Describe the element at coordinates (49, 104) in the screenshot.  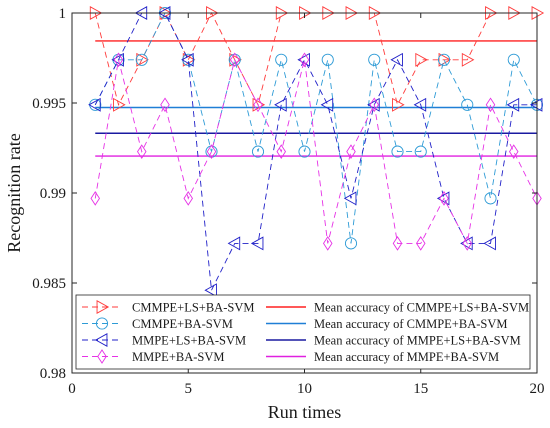
I see `y-tick-label-3: 0.995` at that location.